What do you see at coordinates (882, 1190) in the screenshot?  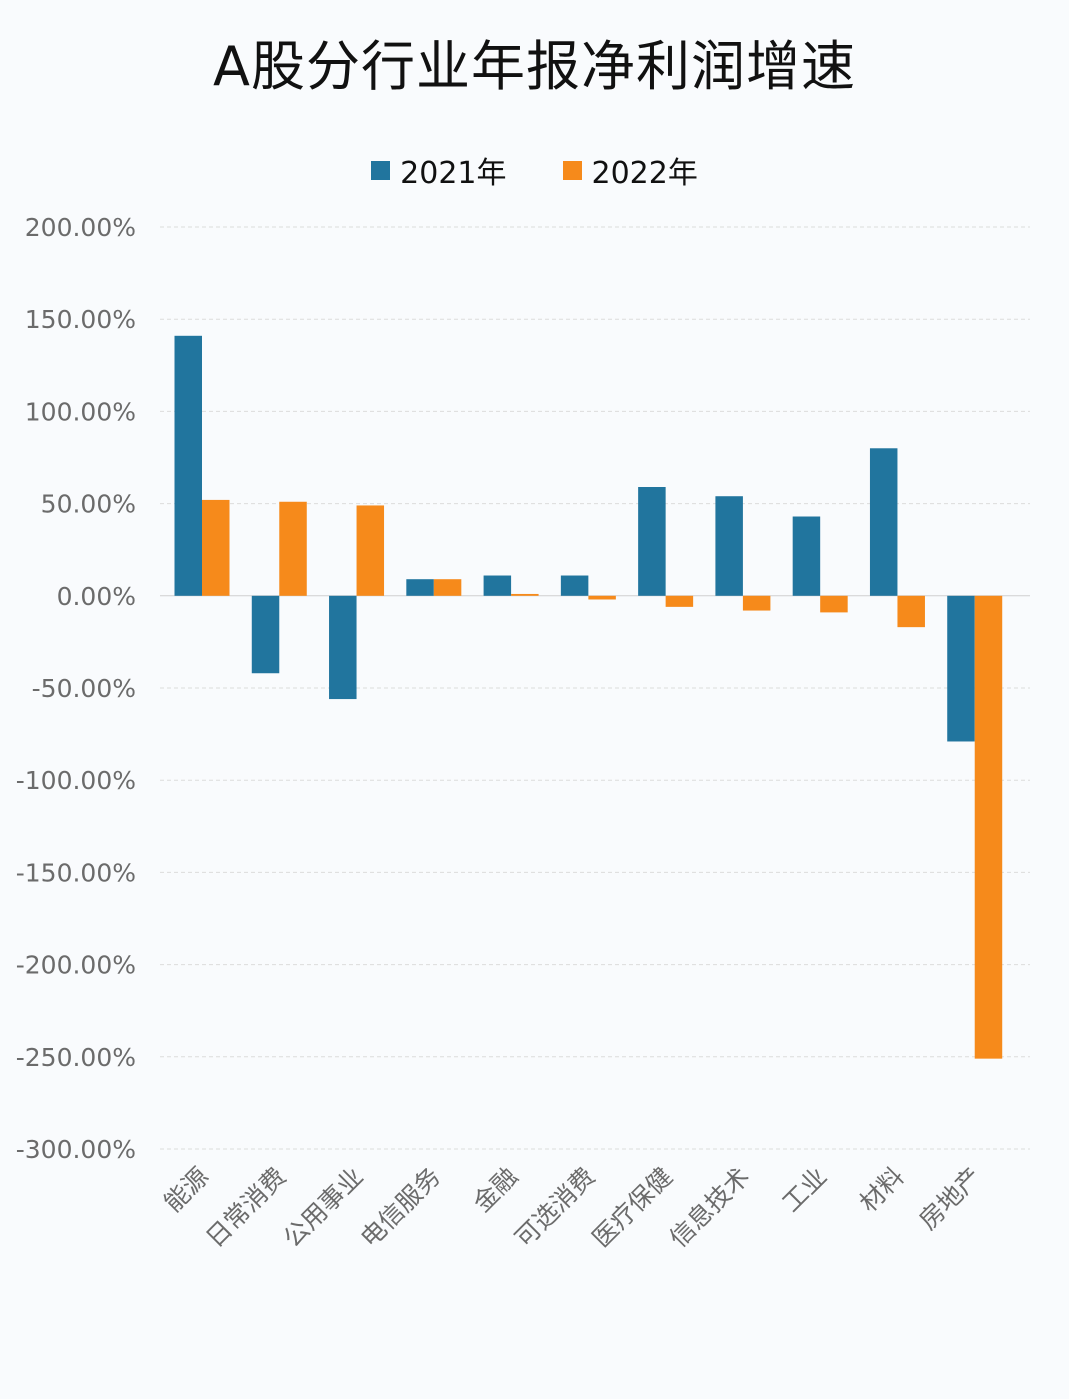 I see `x-tick-label: 材料` at bounding box center [882, 1190].